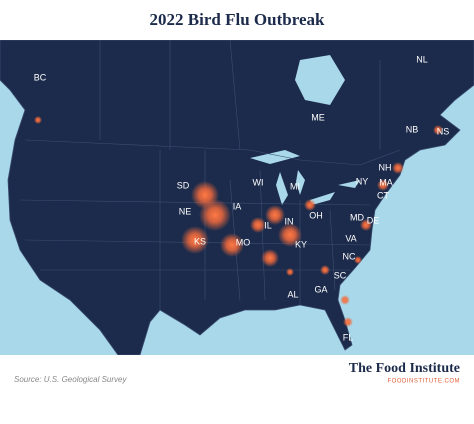 The image size is (474, 424). I want to click on brand-name: The Food Institute, so click(404, 368).